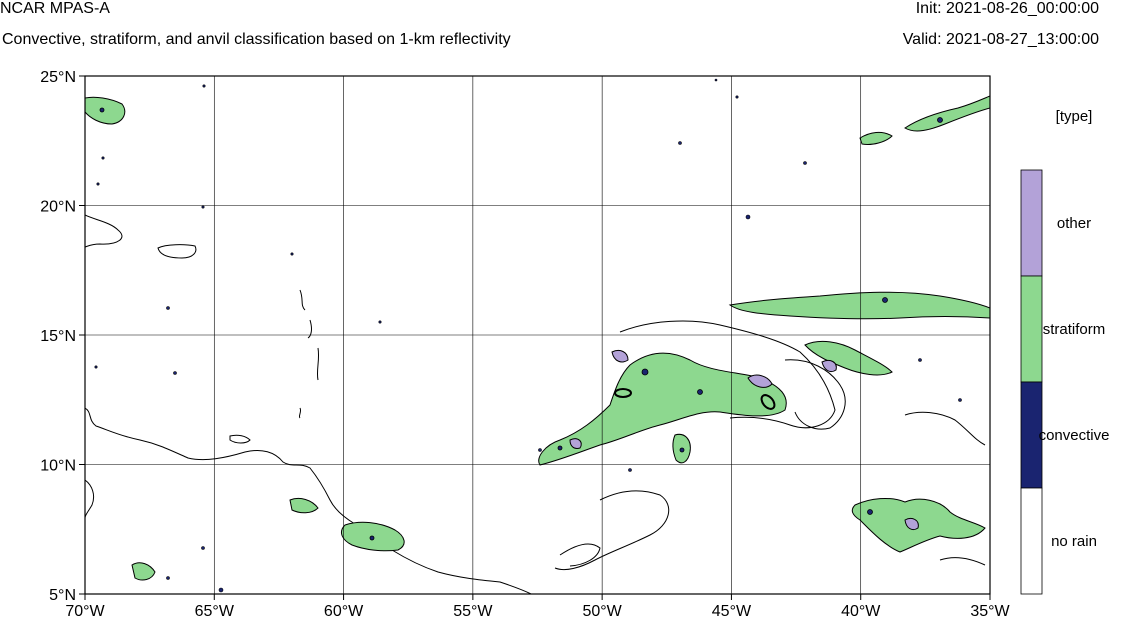 The height and width of the screenshot is (641, 1128). Describe the element at coordinates (861, 611) in the screenshot. I see `x-tick-label: 40°W` at that location.